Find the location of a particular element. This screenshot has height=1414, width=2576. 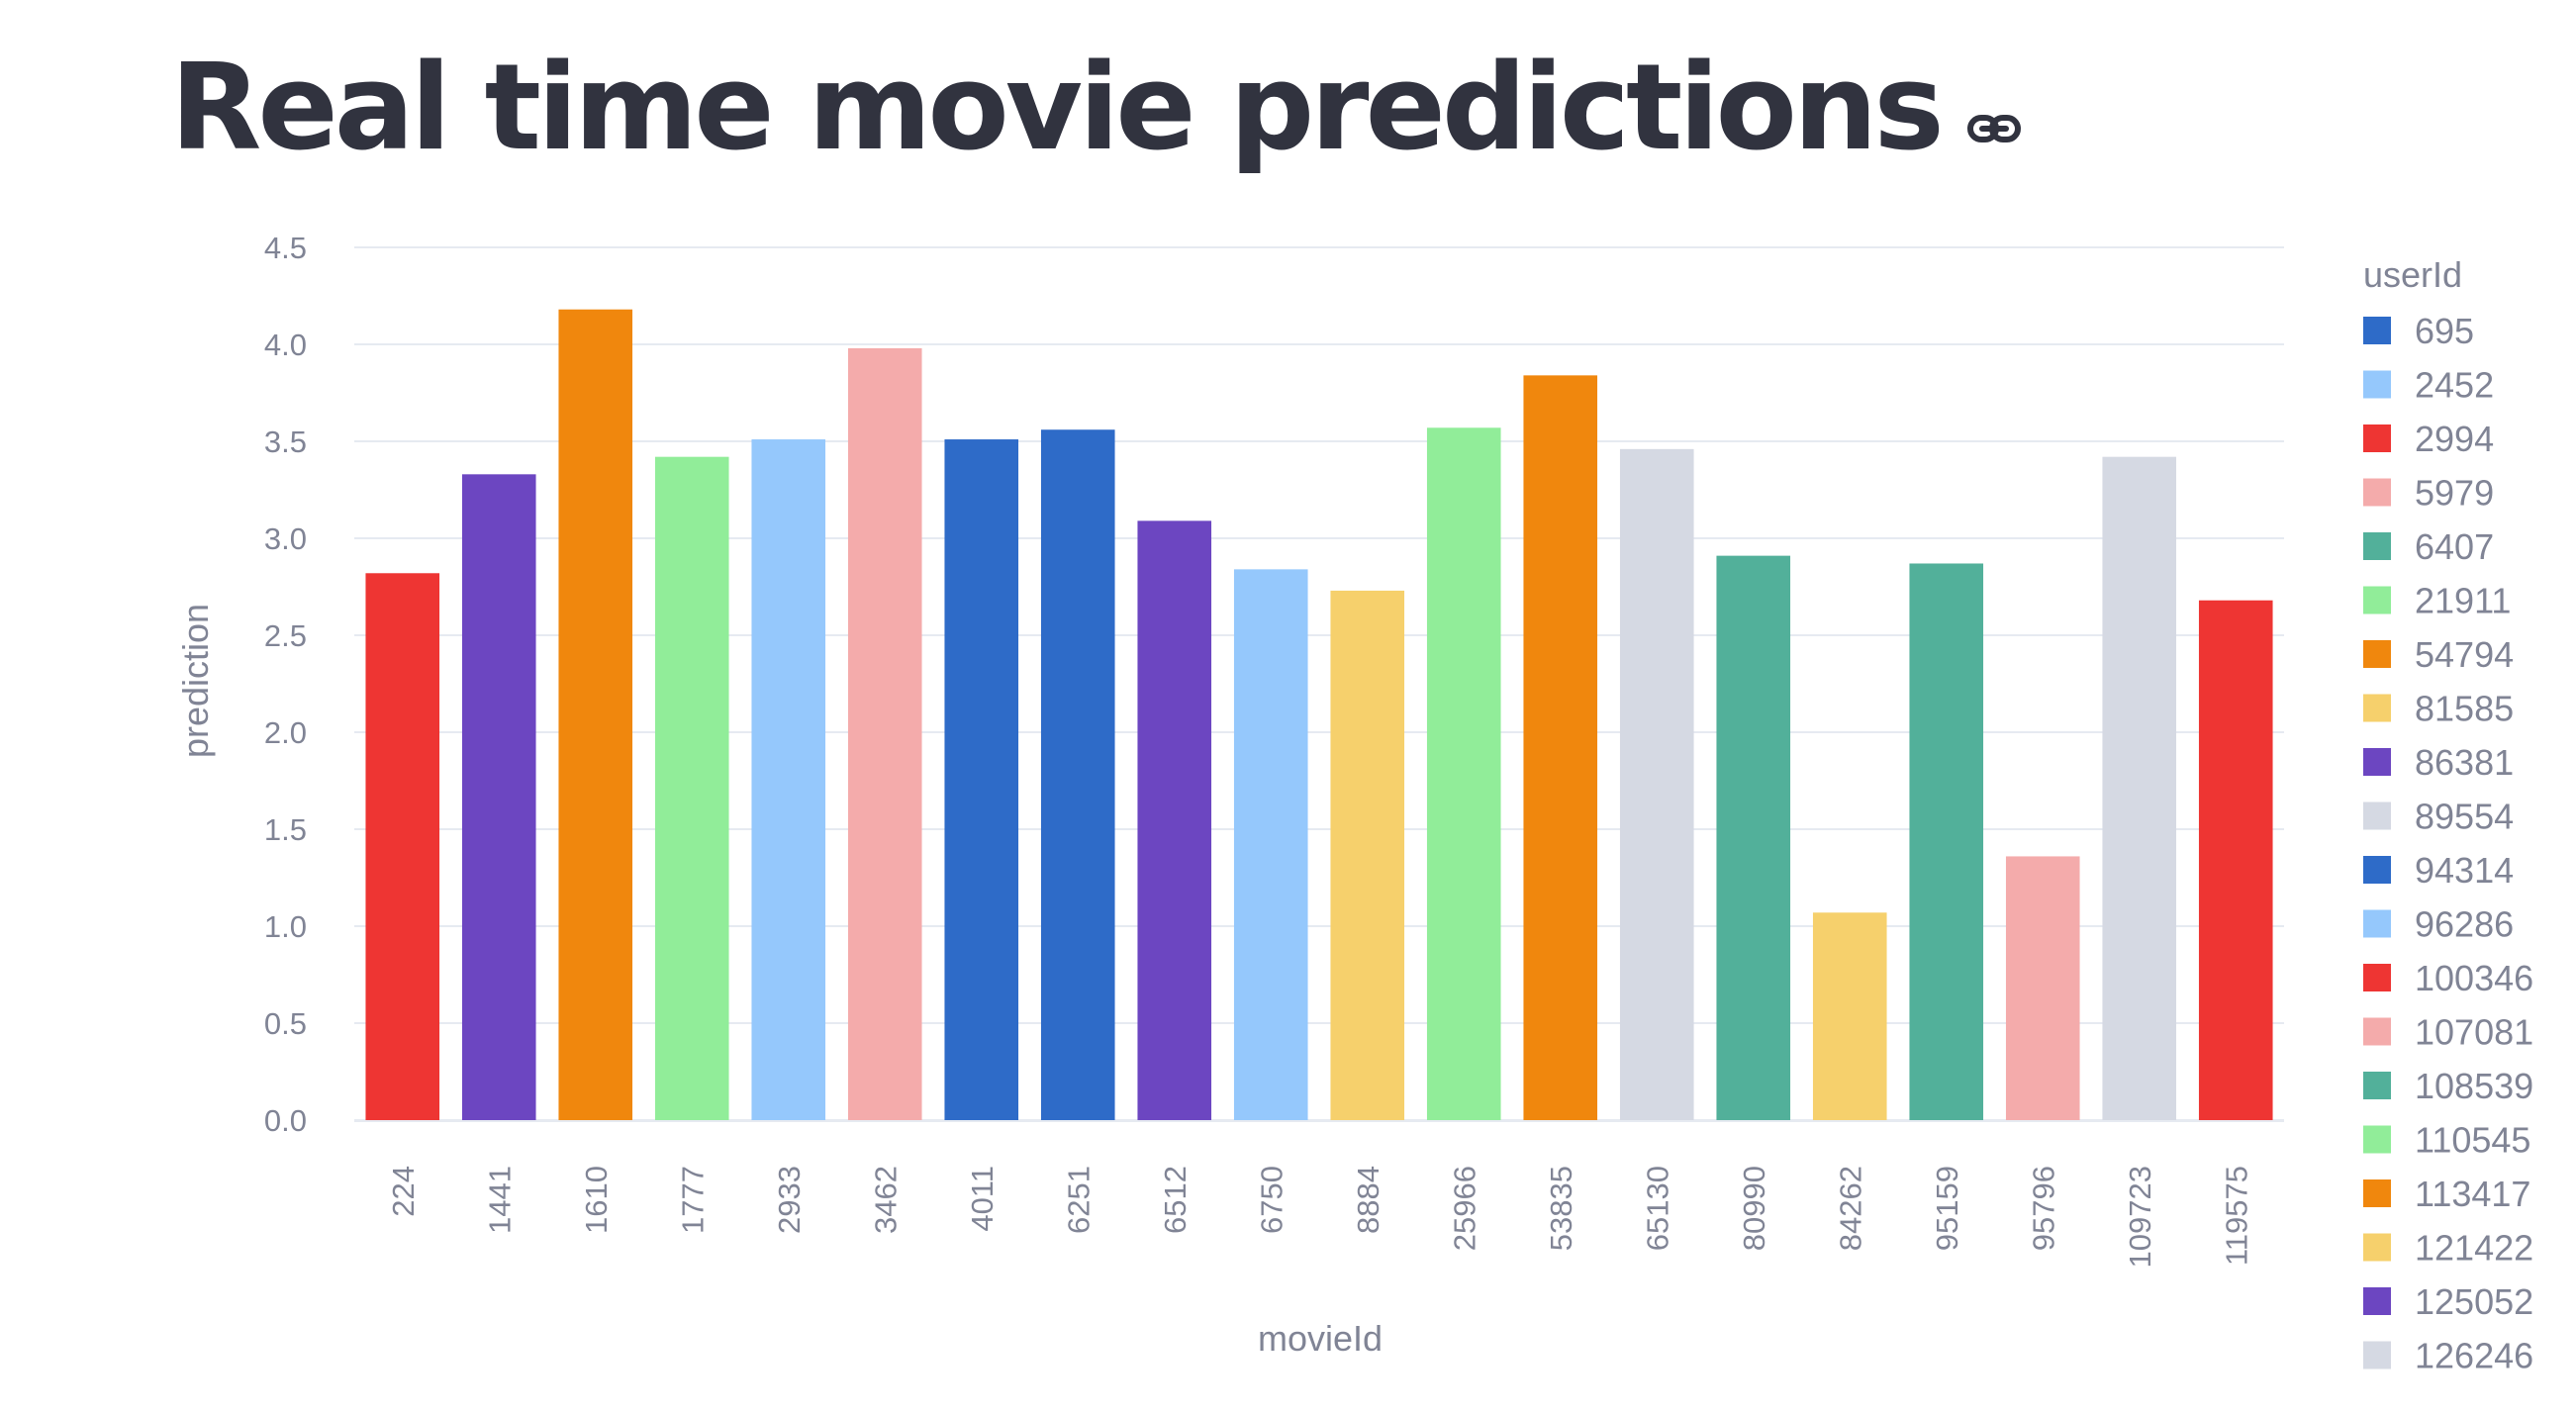

legend-label: 2994 is located at coordinates (2454, 439).